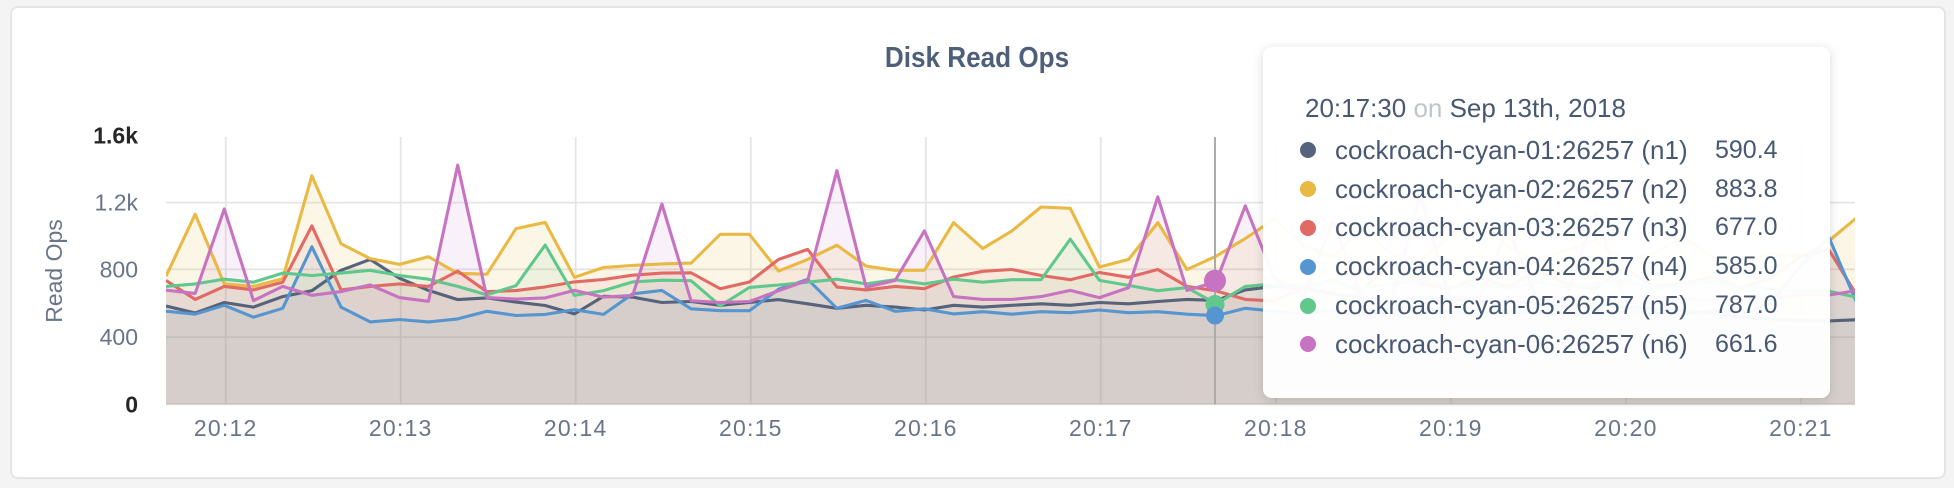  Describe the element at coordinates (1276, 428) in the screenshot. I see `svg-text: 20:18` at that location.